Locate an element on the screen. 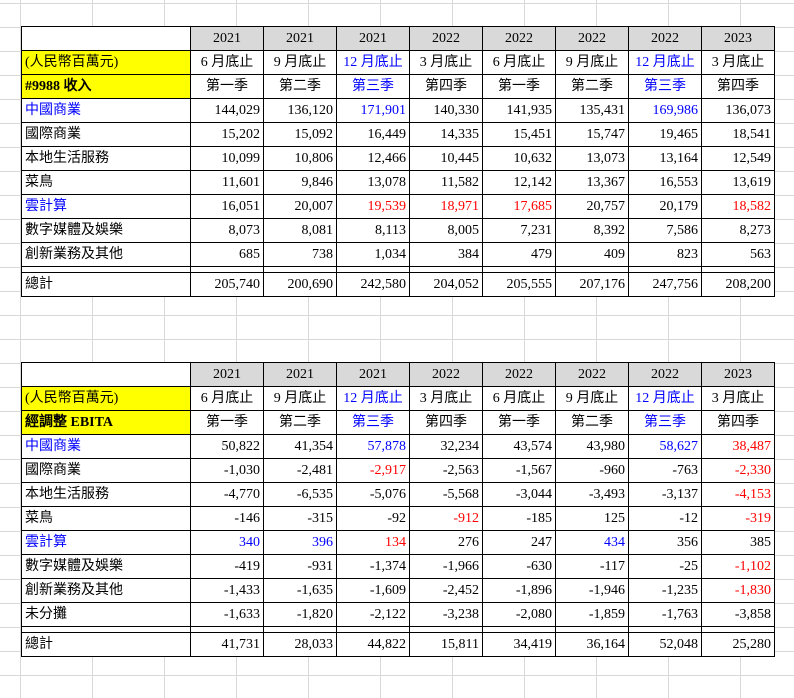 Image resolution: width=794 pixels, height=698 pixels. value-cell: -185 is located at coordinates (519, 518).